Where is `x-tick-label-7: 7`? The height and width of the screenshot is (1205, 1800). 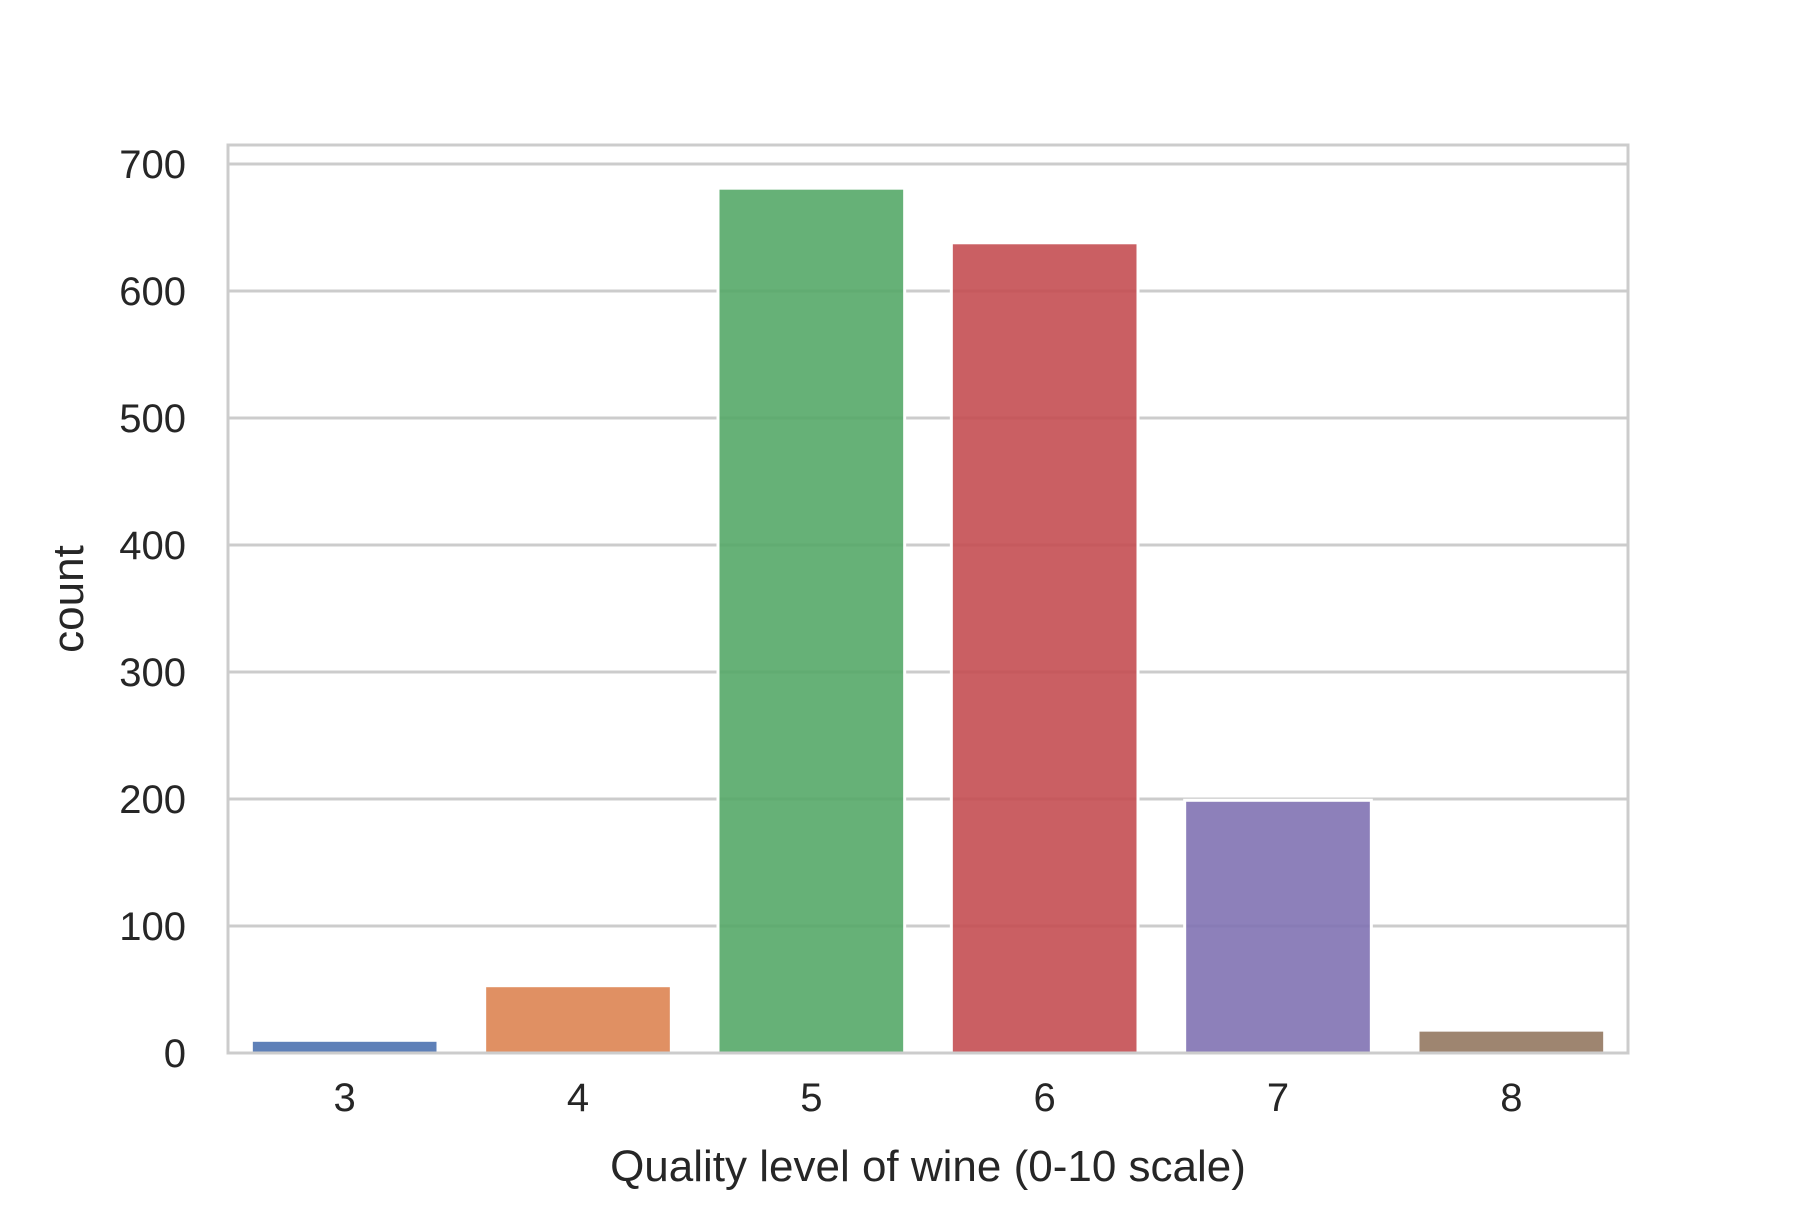 x-tick-label-7: 7 is located at coordinates (1278, 1098).